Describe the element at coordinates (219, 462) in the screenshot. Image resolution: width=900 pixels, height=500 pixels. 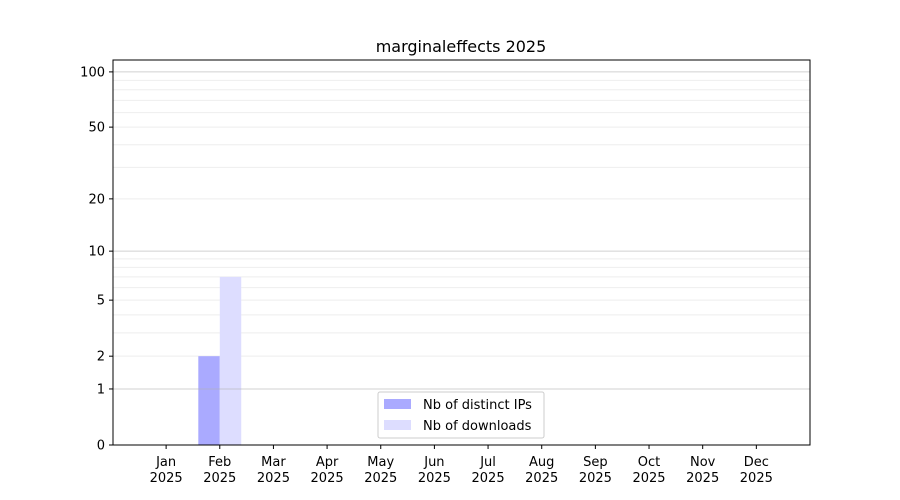
I see `x-tick-label-line: Feb` at that location.